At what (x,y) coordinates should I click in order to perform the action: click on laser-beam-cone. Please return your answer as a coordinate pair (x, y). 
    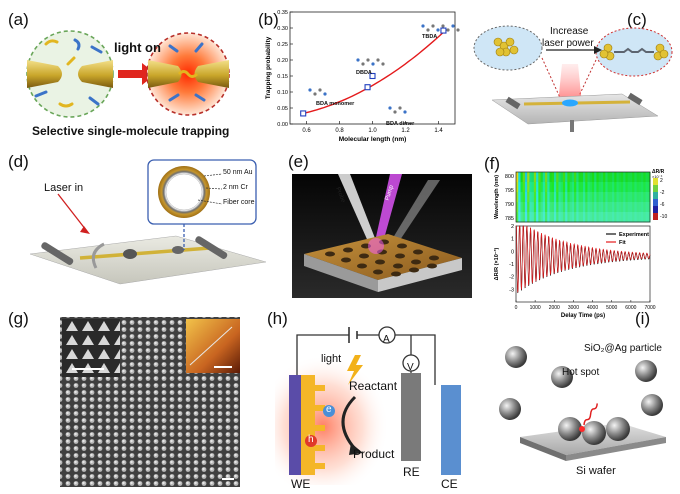
    Looking at the image, I should click on (570, 84).